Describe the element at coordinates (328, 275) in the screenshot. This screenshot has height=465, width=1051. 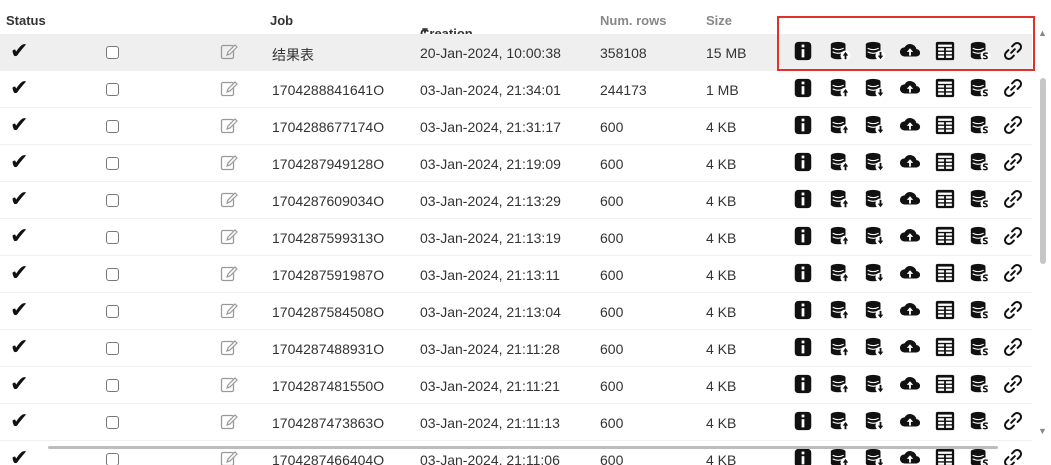
I see `job-name: 1704287591987O` at that location.